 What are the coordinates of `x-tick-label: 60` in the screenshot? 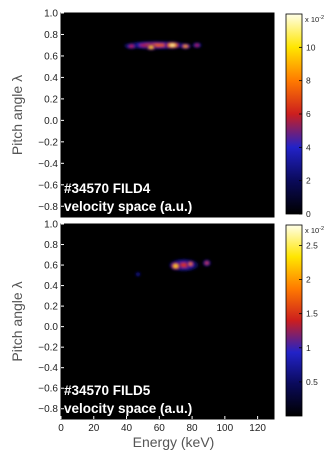 It's located at (160, 428).